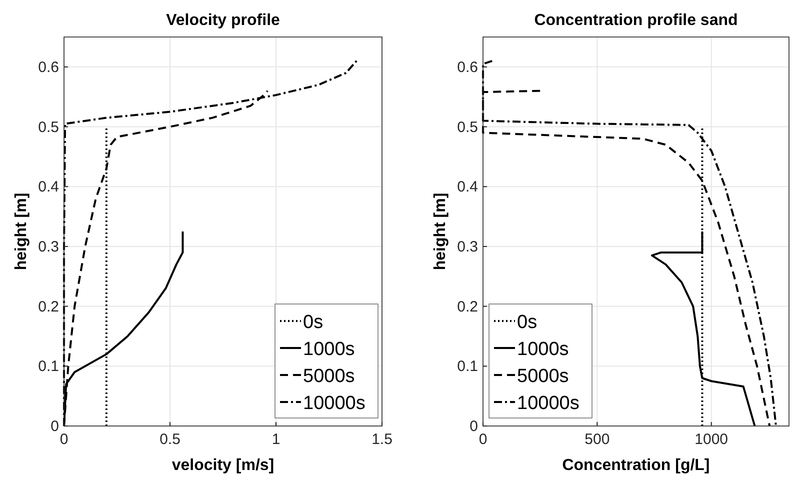  I want to click on x-tick-label: 1, so click(276, 439).